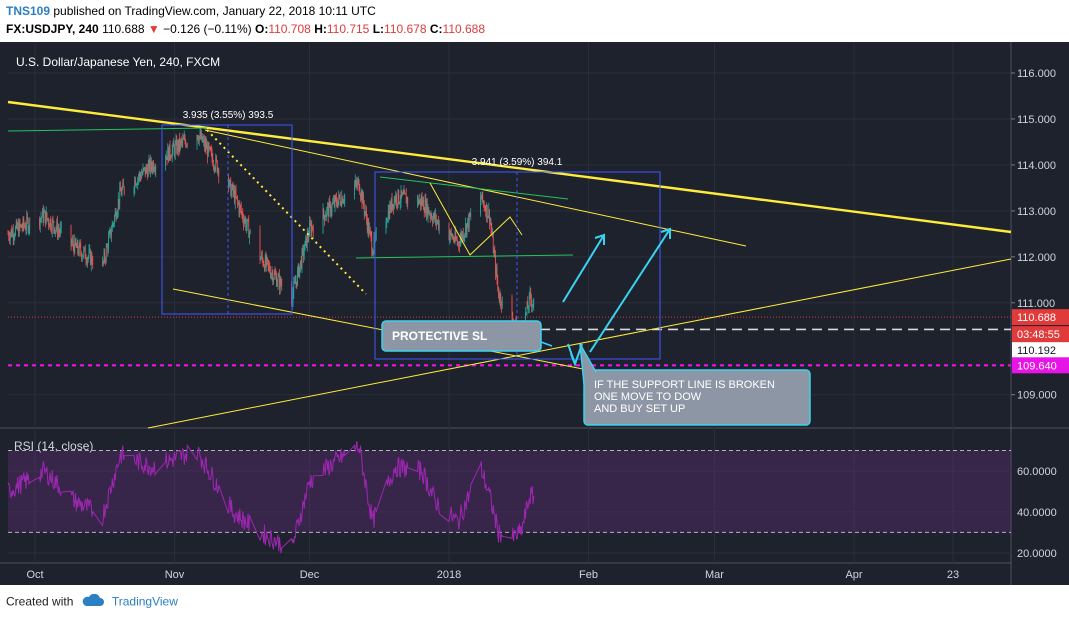 Image resolution: width=1069 pixels, height=619 pixels. I want to click on trendline-lower-channel, so click(380, 329).